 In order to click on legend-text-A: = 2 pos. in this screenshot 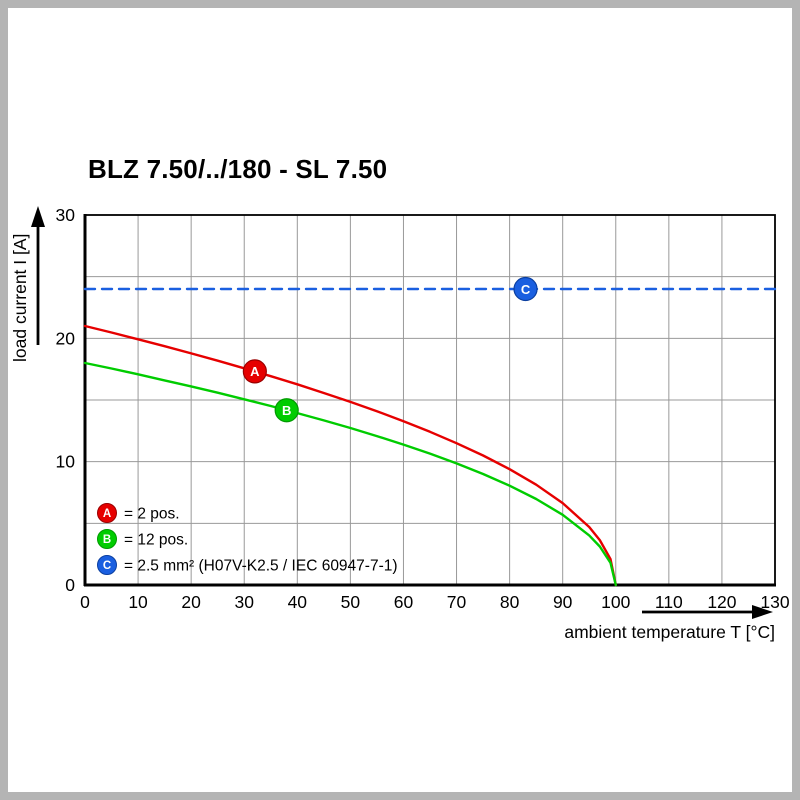, I will do `click(152, 514)`.